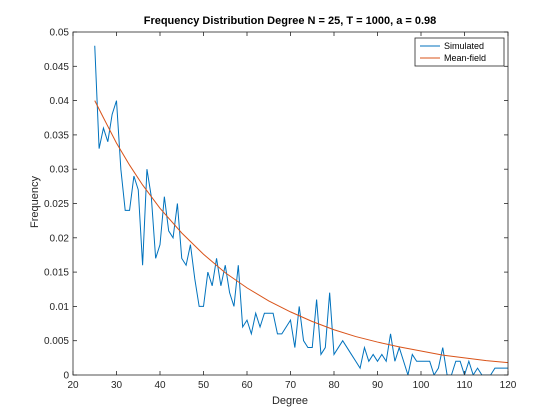  Describe the element at coordinates (334, 385) in the screenshot. I see `x-tick-label: 80` at that location.